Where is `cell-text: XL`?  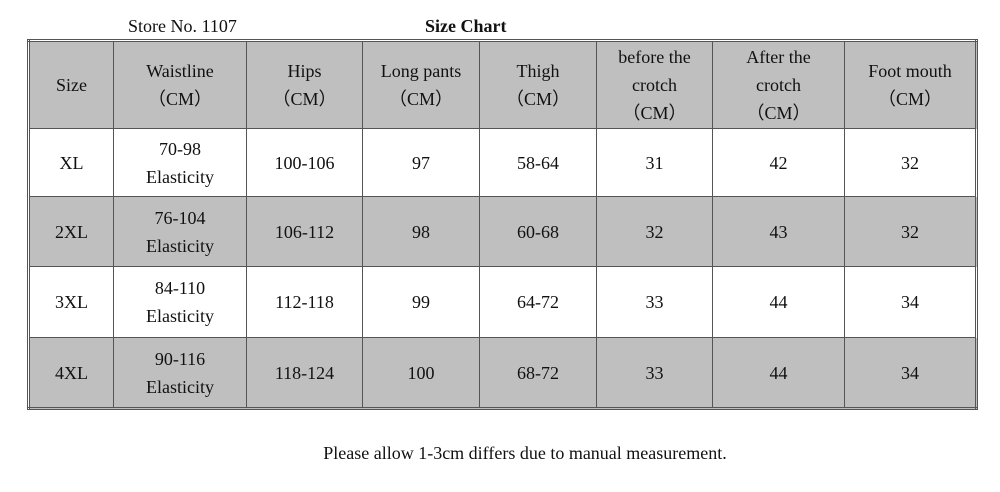 cell-text: XL is located at coordinates (71, 162).